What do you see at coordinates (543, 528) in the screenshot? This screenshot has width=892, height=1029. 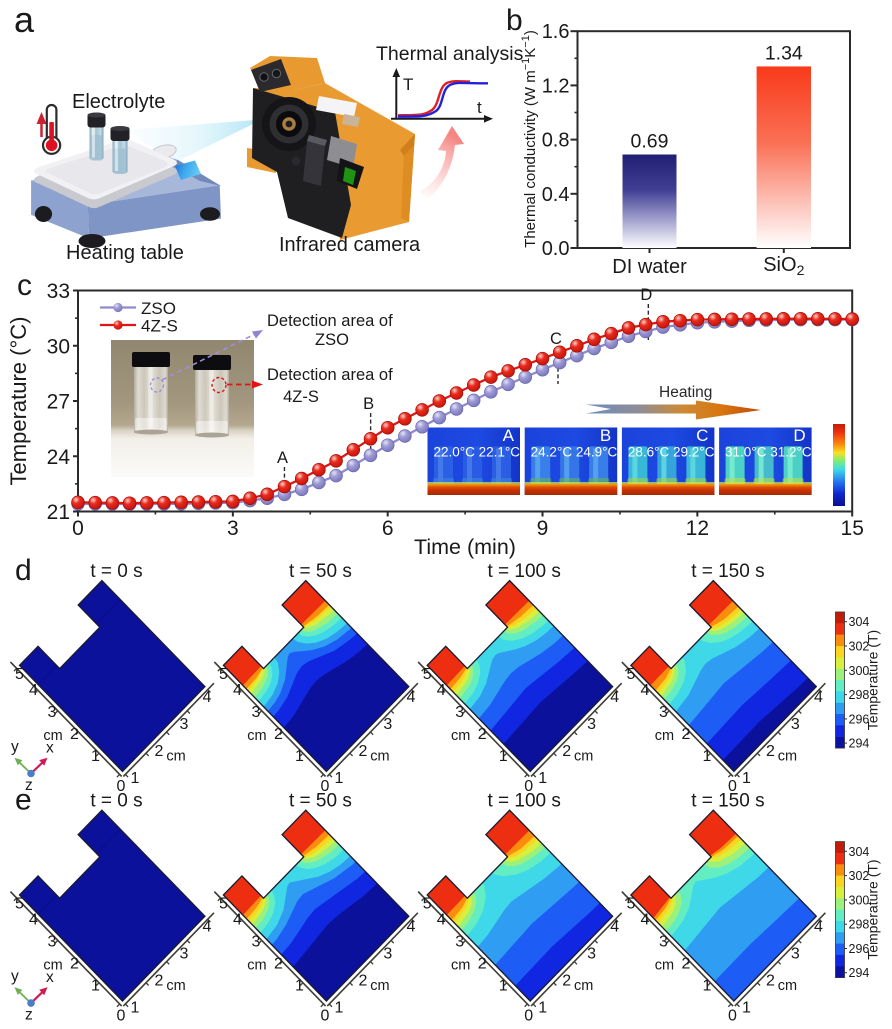 I see `svg-text: 9` at bounding box center [543, 528].